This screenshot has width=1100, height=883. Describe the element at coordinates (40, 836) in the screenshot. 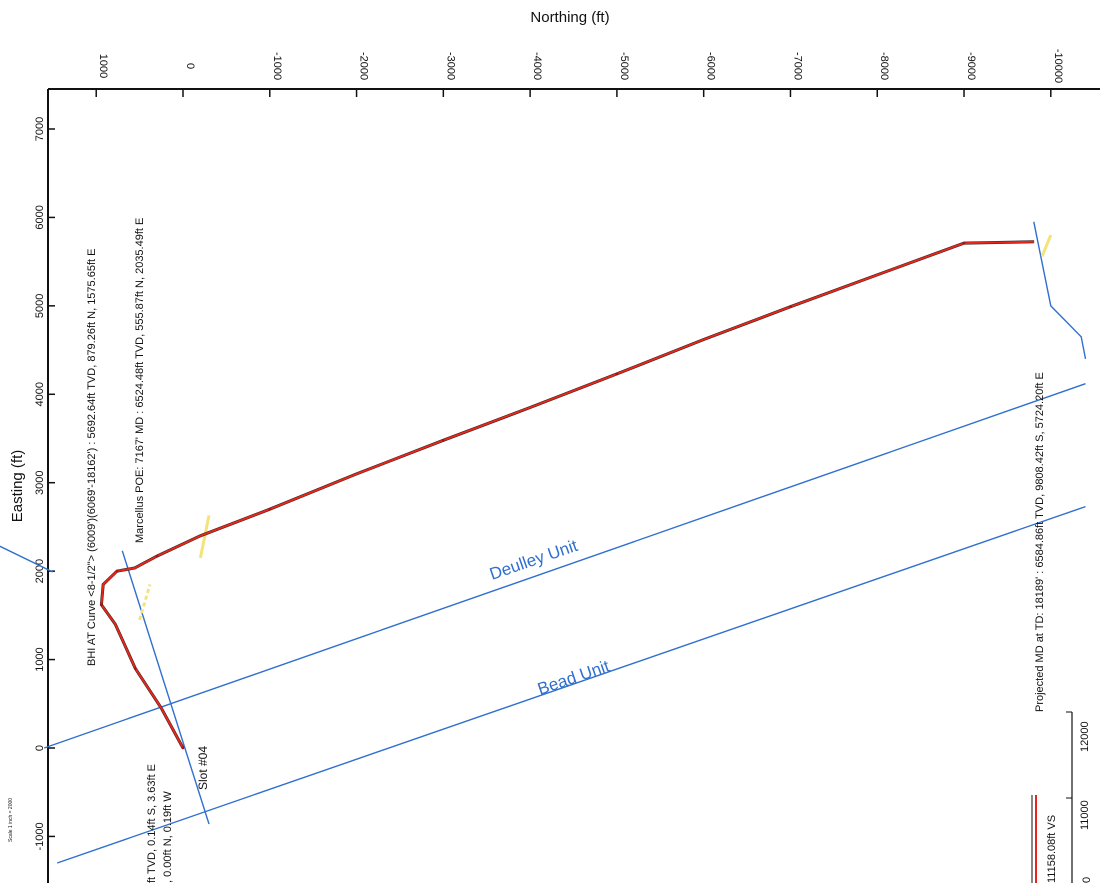

I see `y-tick-label: -1000` at that location.